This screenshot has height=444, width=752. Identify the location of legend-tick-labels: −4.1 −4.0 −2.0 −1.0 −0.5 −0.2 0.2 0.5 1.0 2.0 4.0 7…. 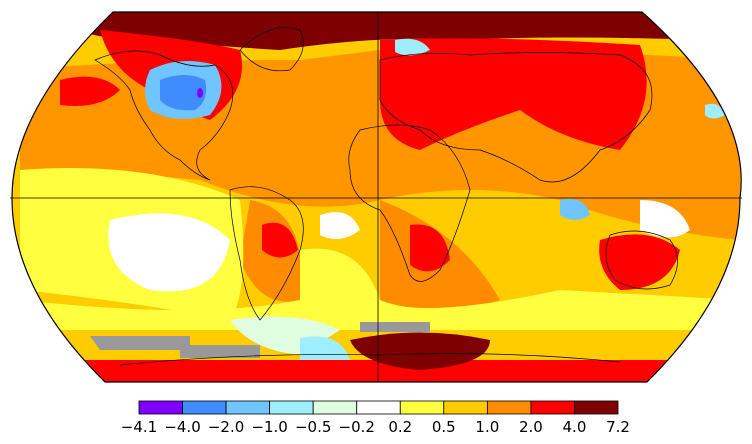
(375, 427).